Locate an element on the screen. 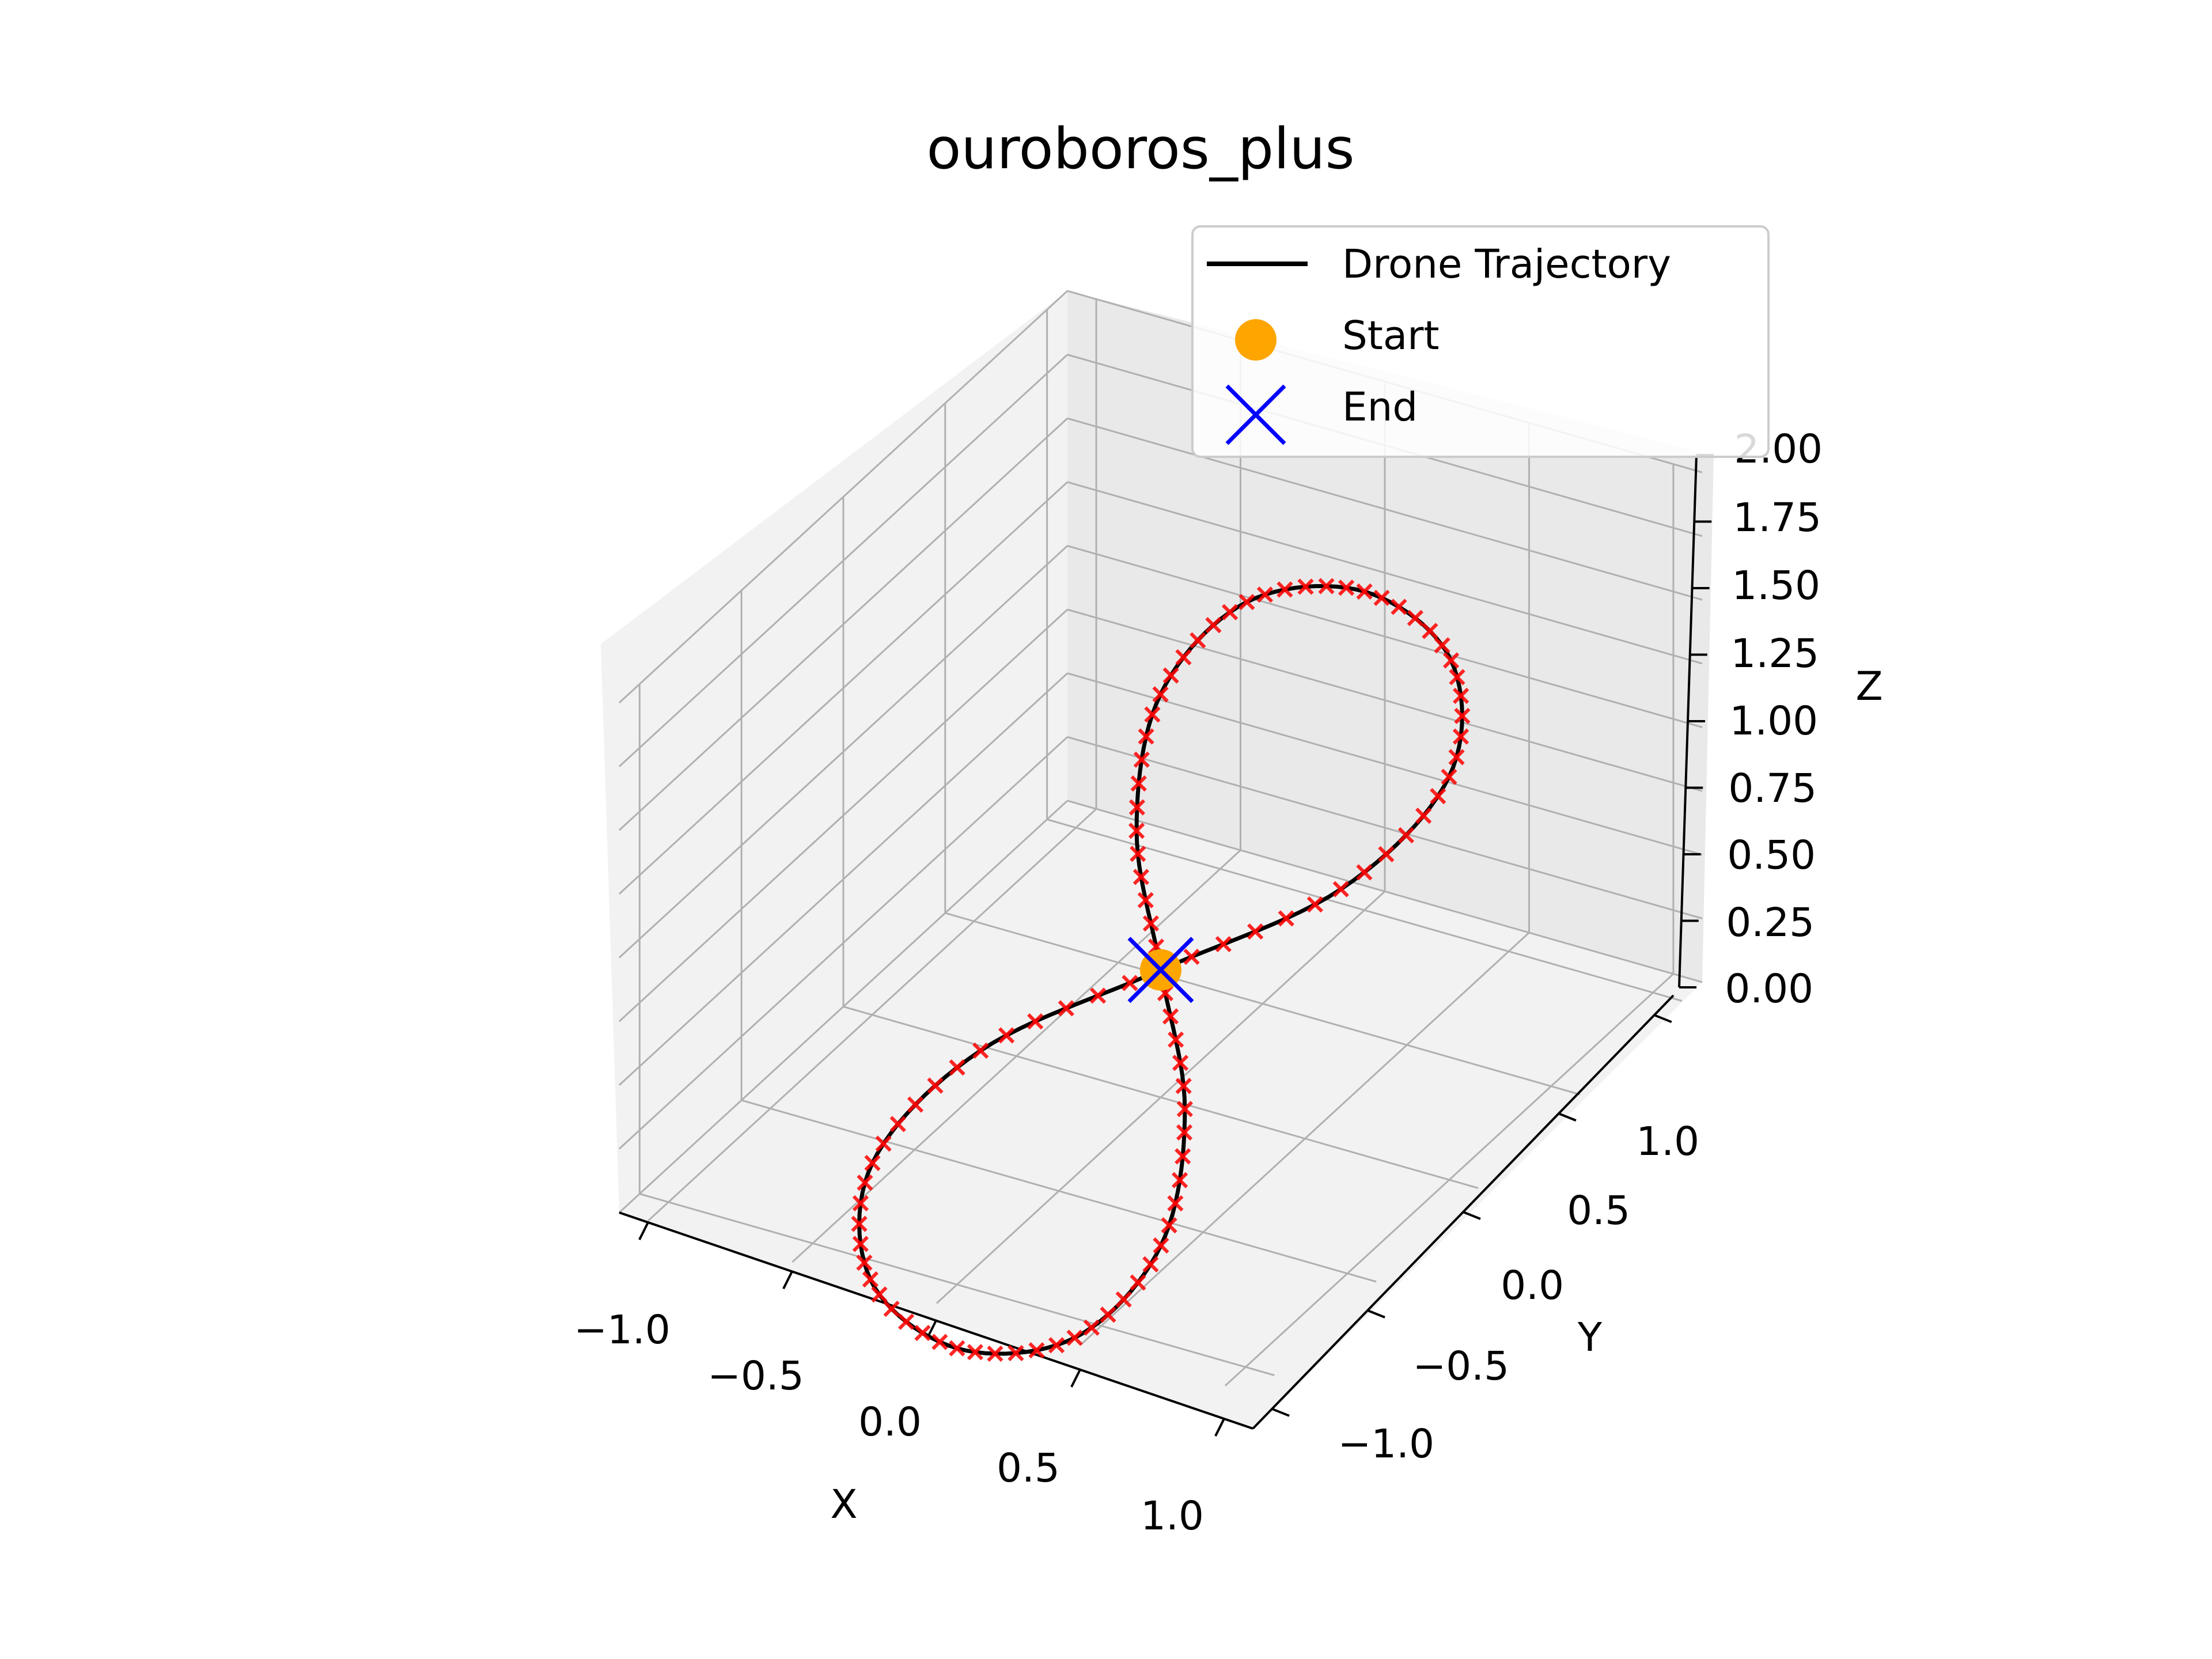  legend-start-swatch is located at coordinates (1256, 340).